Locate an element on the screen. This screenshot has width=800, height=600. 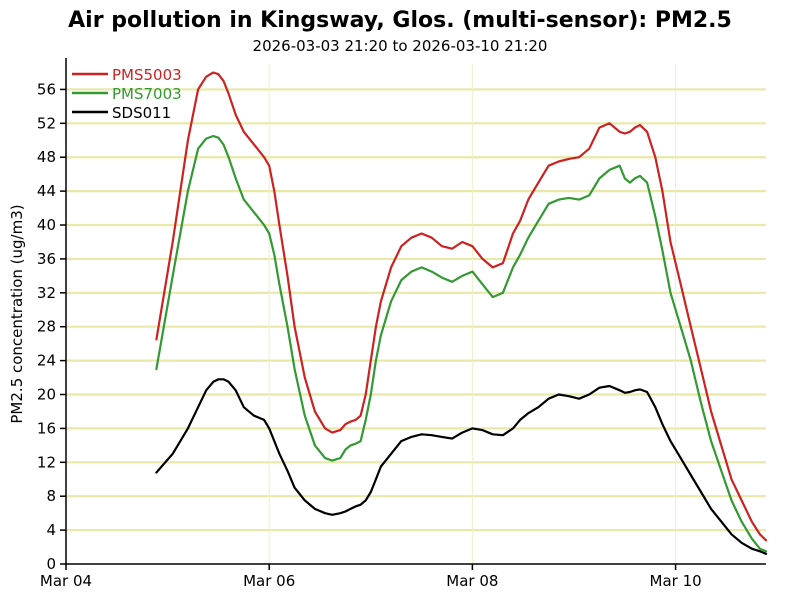
y-tick-label-52: 52 is located at coordinates (46, 123).